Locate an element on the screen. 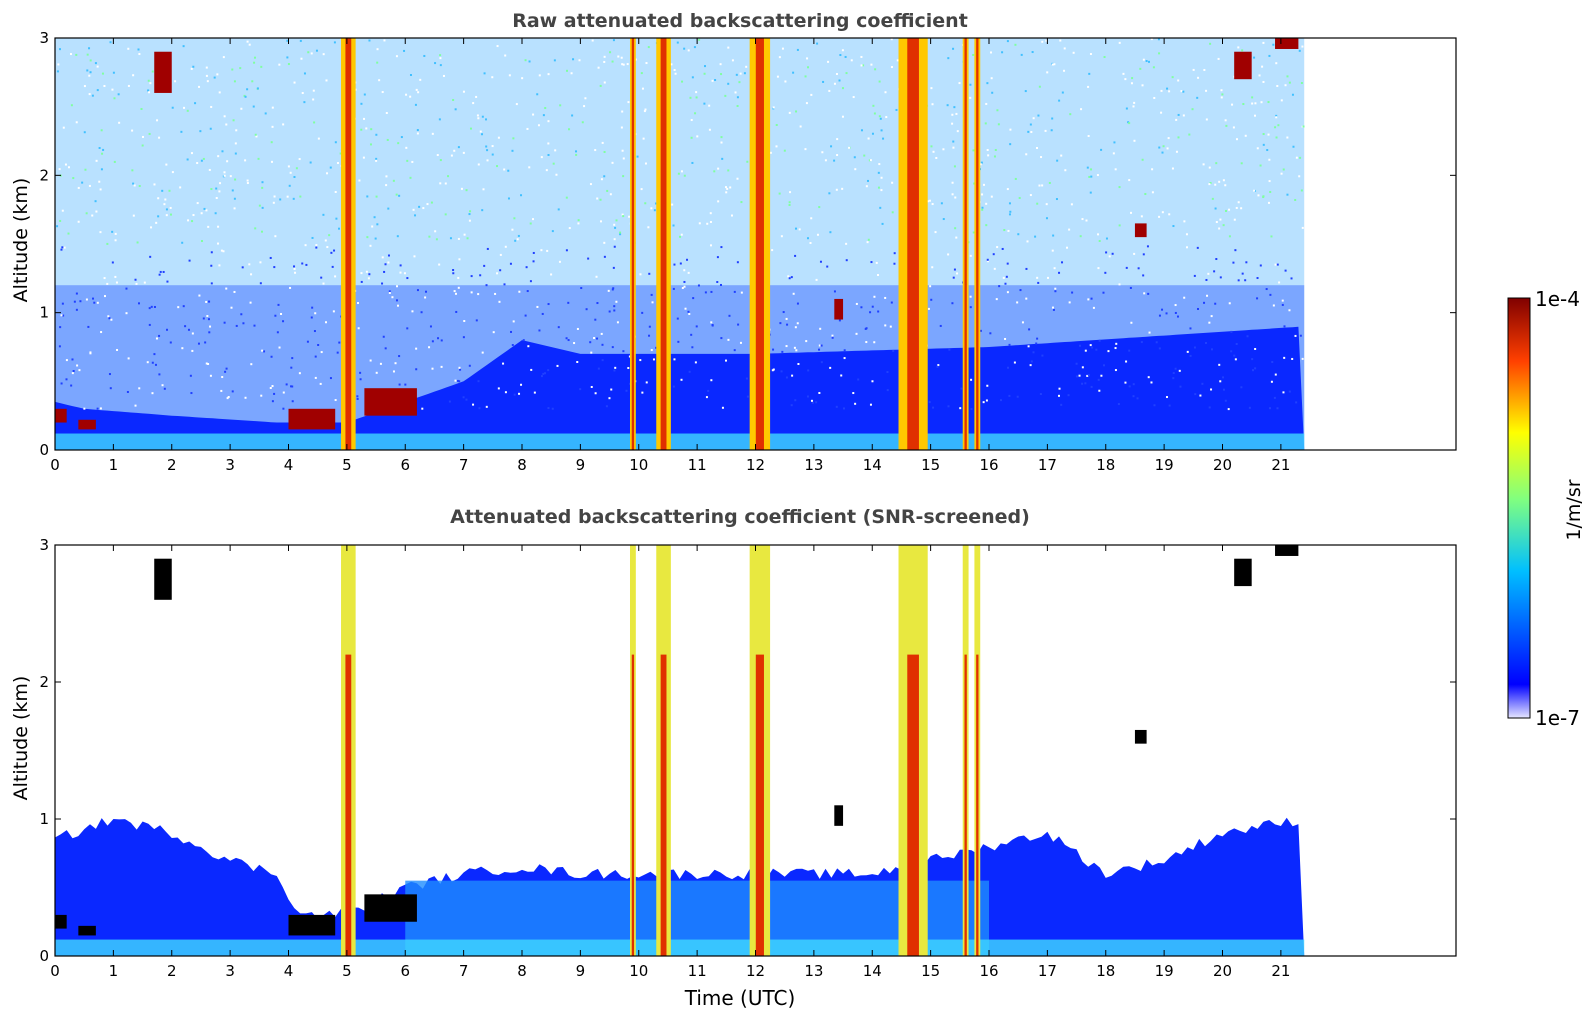 Image resolution: width=1595 pixels, height=1020 pixels. x-tick-label: 8 is located at coordinates (522, 465).